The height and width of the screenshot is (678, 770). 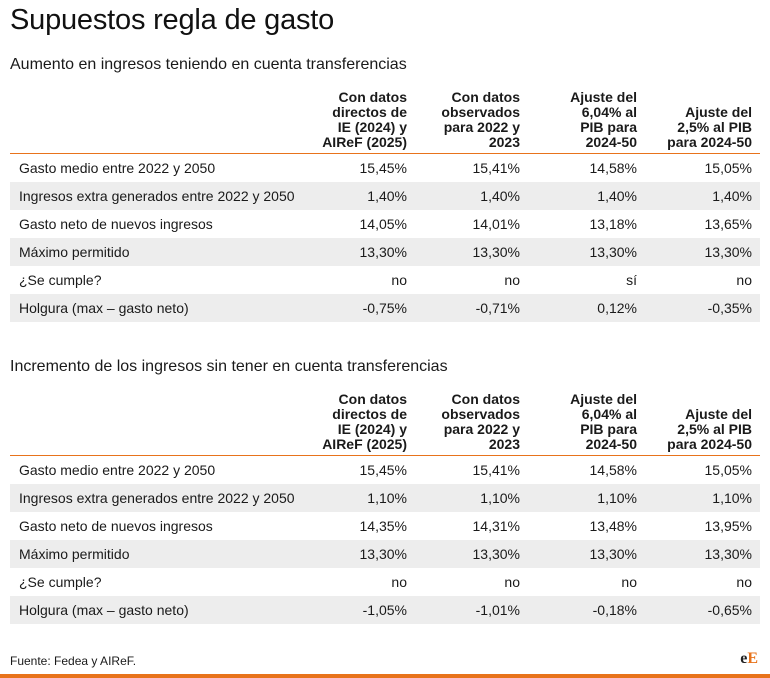 I want to click on source-note: Fuente: Fedea y AIReF., so click(x=73, y=661).